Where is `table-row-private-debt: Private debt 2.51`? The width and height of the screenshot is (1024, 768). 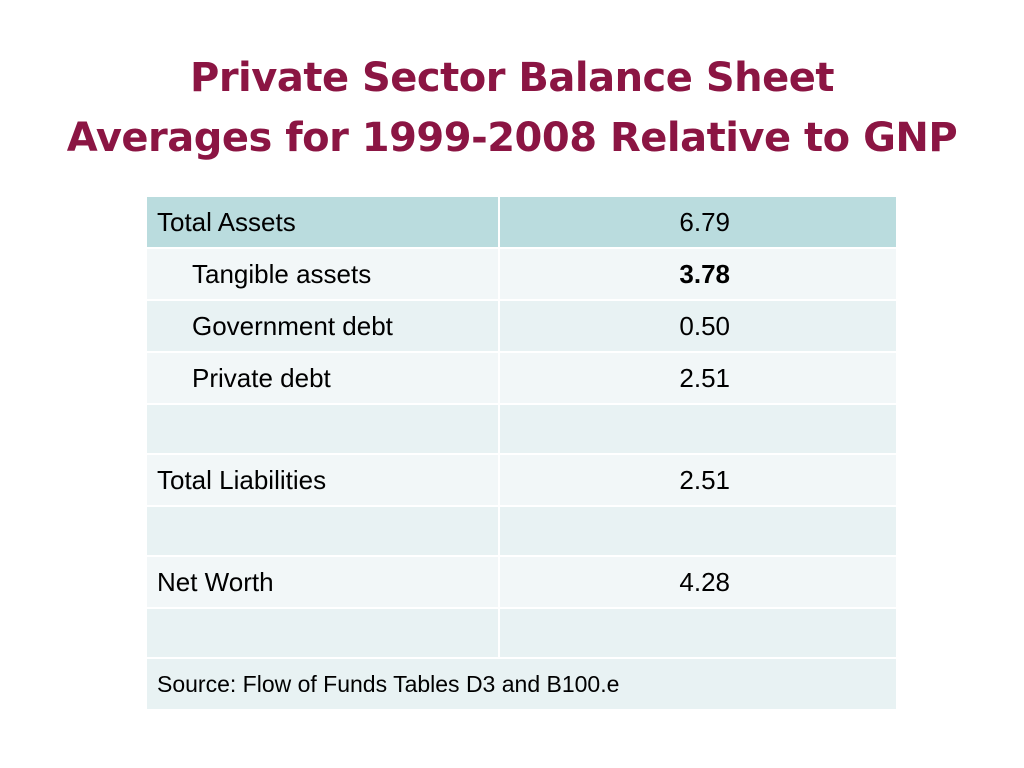 table-row-private-debt: Private debt 2.51 is located at coordinates (521, 378).